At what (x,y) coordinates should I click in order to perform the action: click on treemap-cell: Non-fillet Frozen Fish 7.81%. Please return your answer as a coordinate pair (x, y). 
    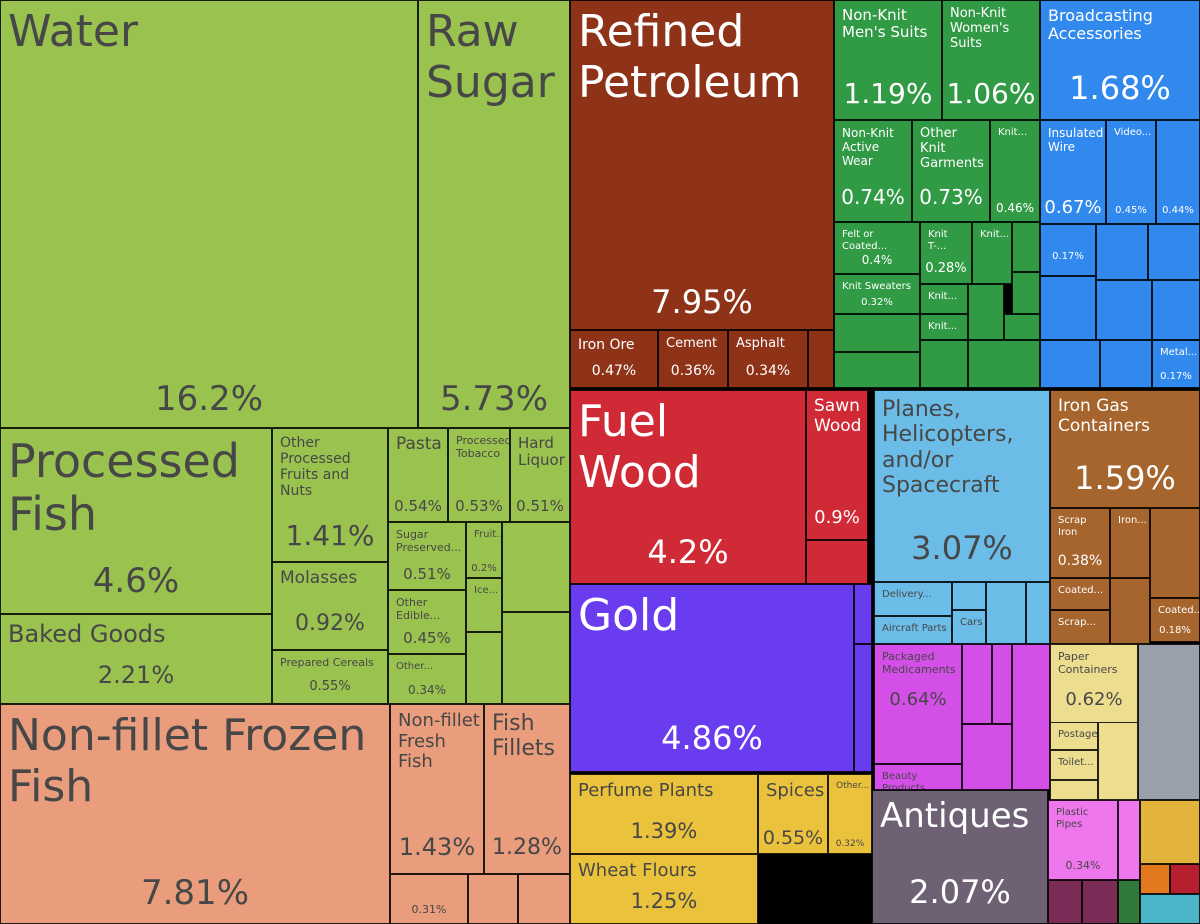
    Looking at the image, I should click on (195, 814).